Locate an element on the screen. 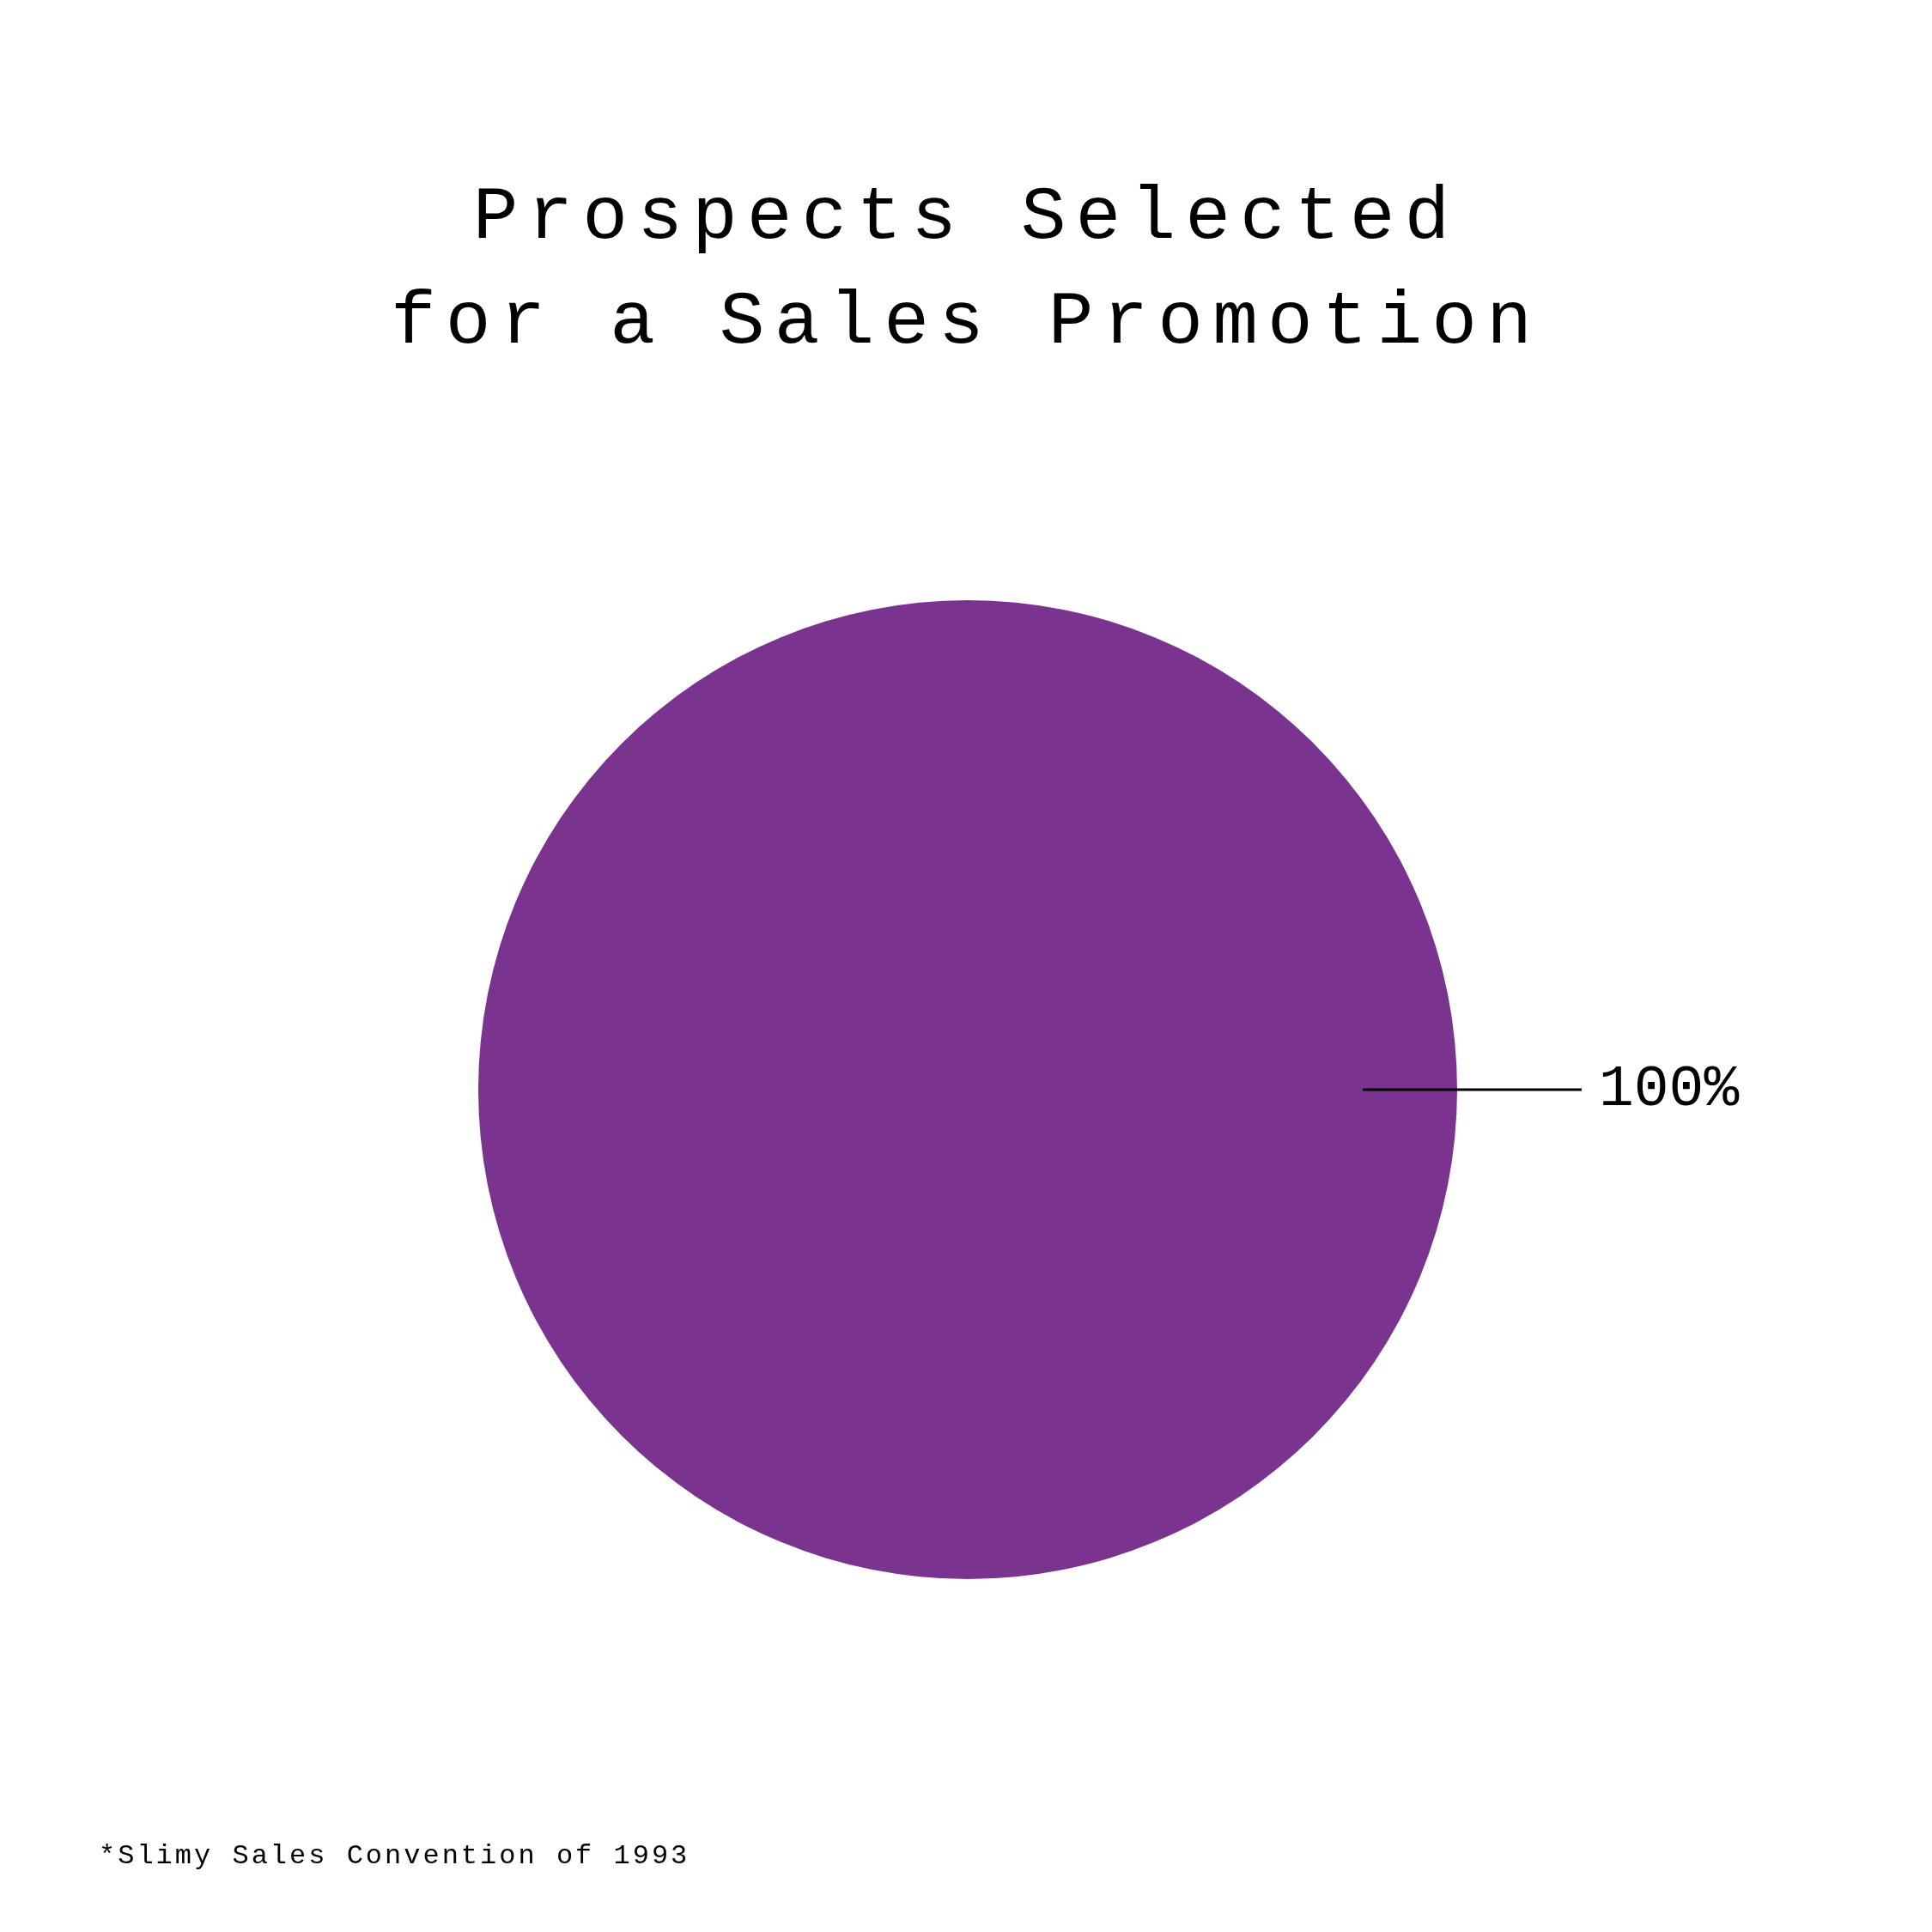 The width and height of the screenshot is (1932, 1932). chart-title: Prospects Selected for a Sales Promotion is located at coordinates (966, 270).